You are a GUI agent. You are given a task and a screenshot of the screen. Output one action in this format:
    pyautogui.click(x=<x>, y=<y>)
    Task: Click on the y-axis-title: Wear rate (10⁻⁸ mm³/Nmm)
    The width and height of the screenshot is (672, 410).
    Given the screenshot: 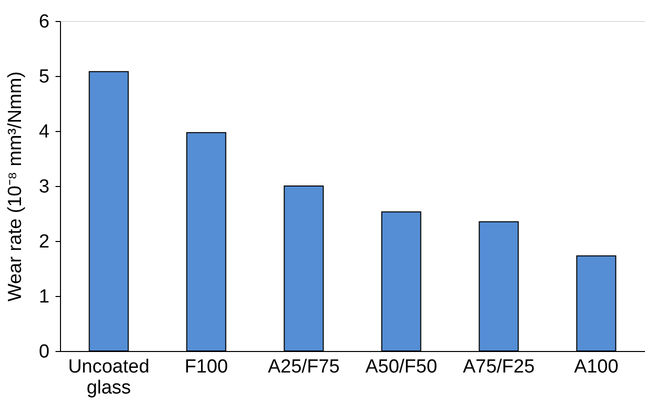 What is the action you would take?
    pyautogui.click(x=15, y=186)
    